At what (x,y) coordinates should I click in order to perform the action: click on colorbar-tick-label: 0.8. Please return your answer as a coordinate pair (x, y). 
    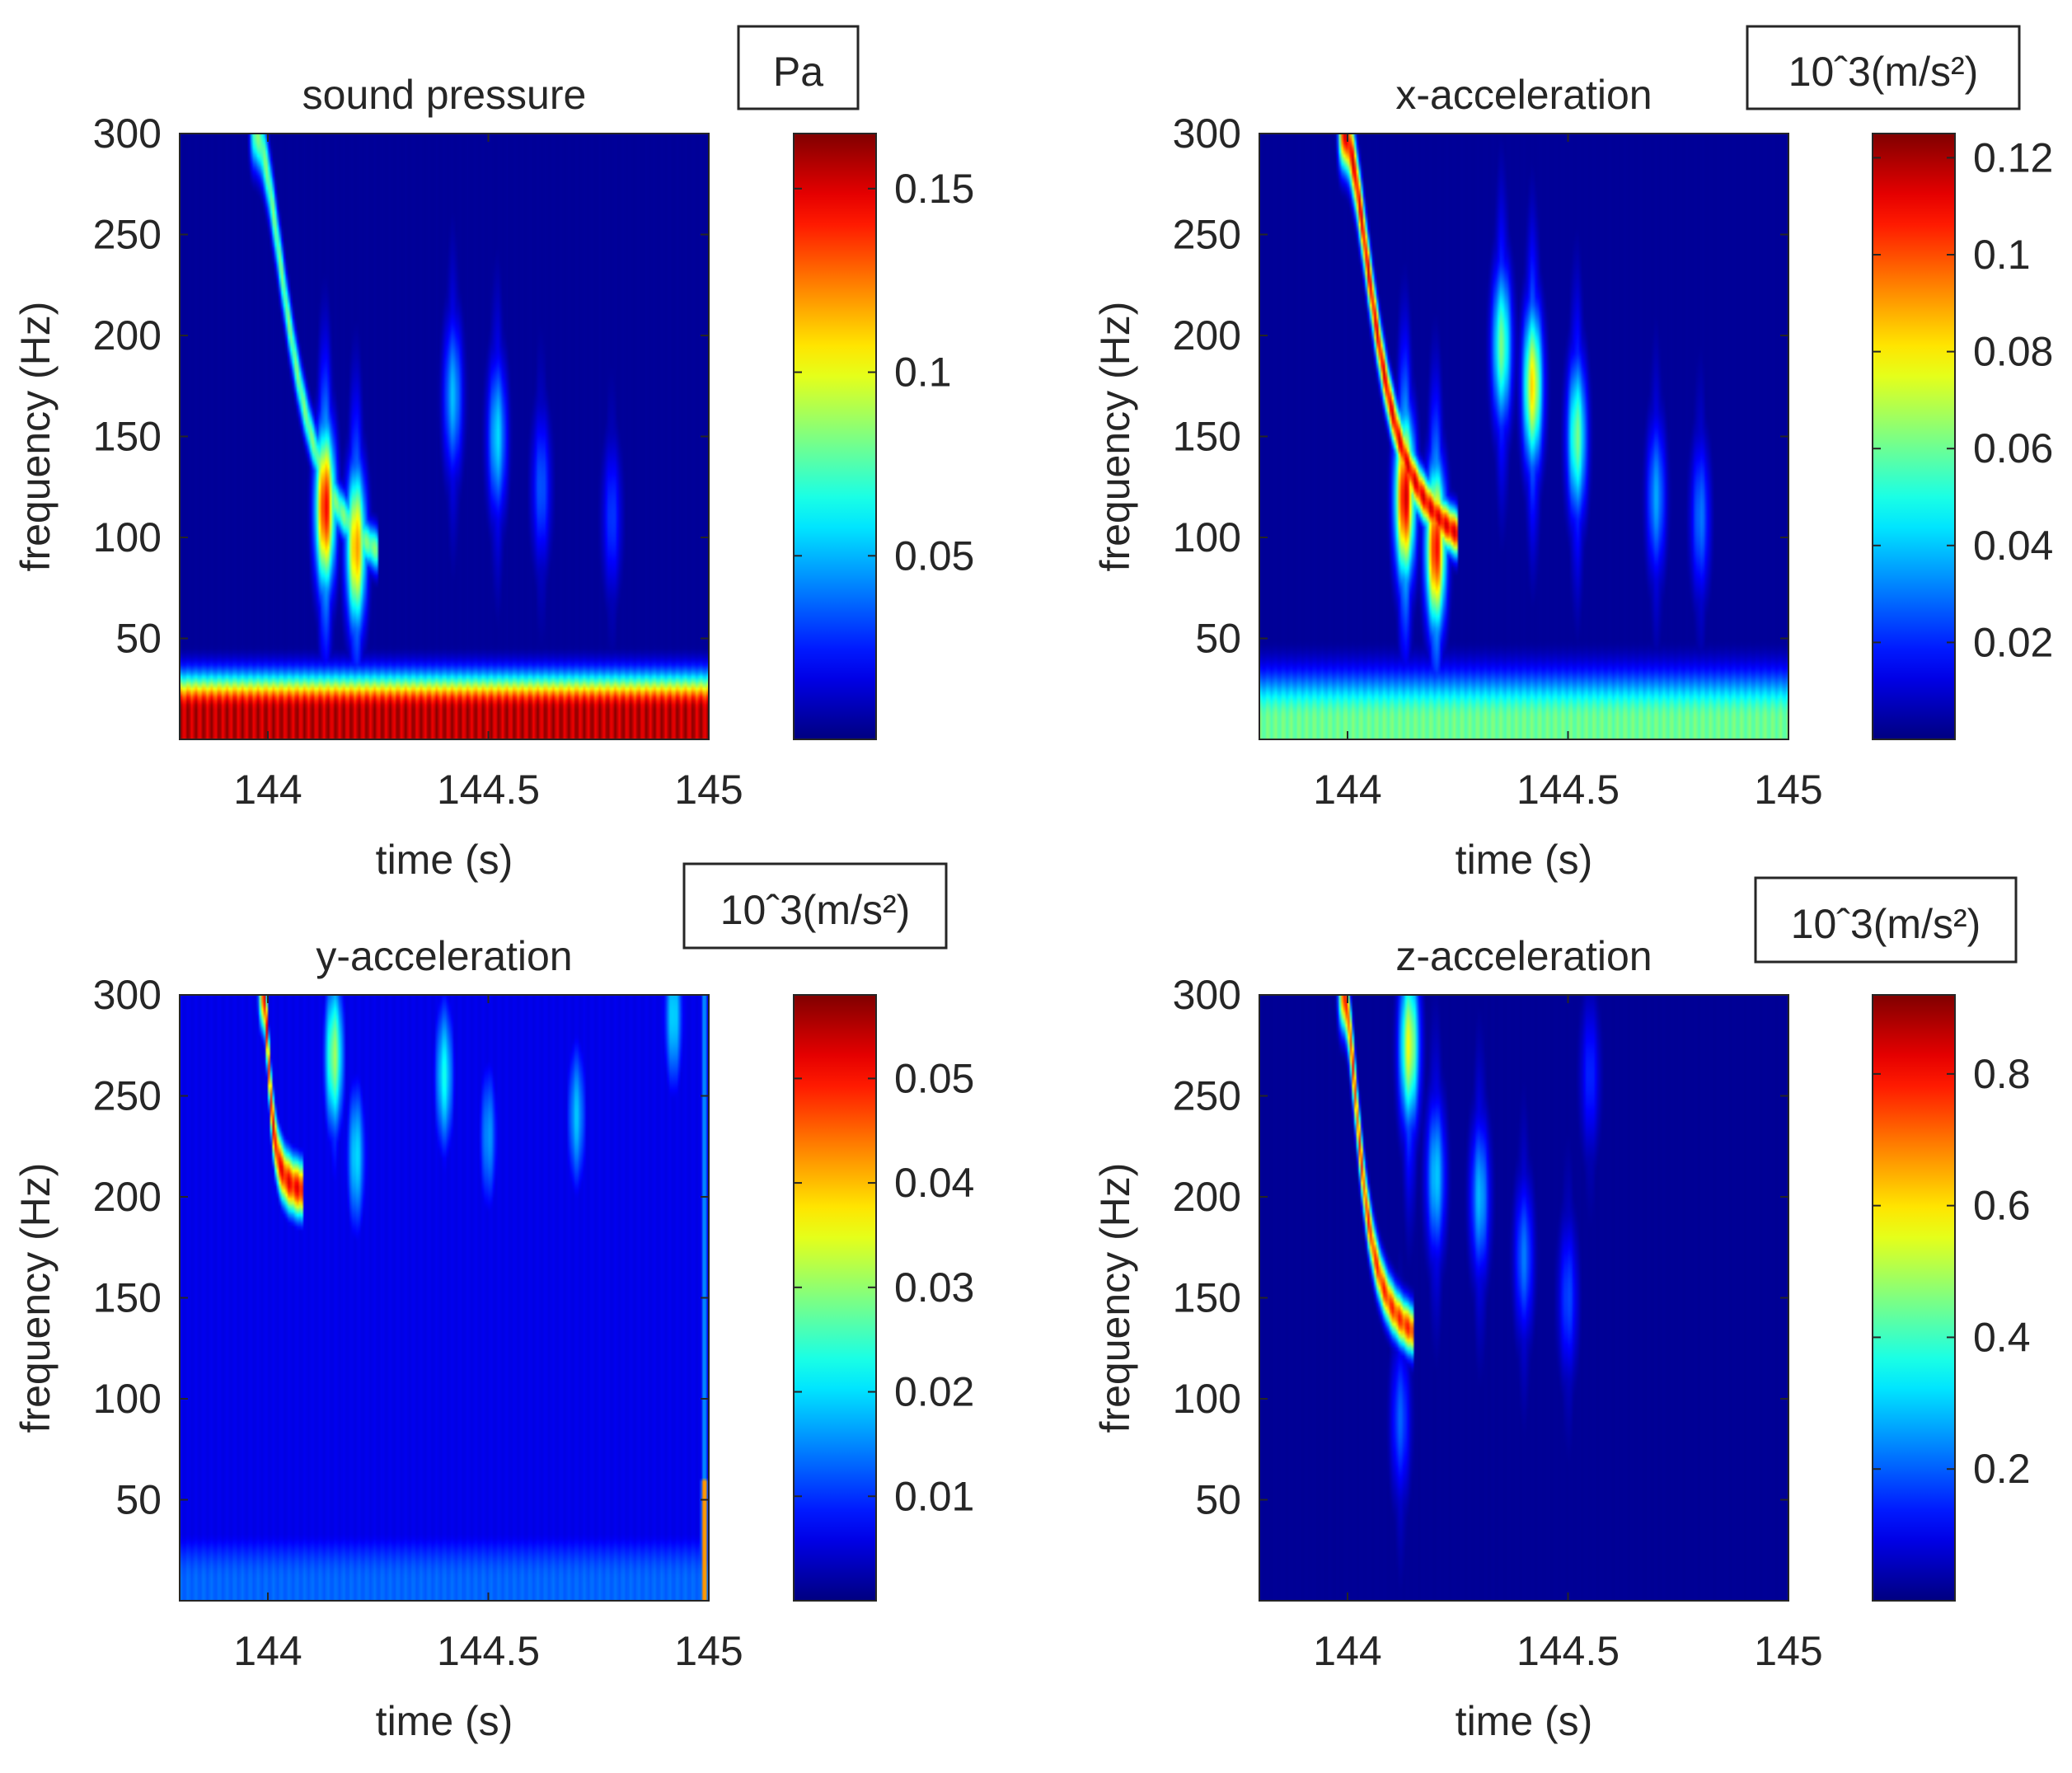
    Looking at the image, I should click on (2002, 1074).